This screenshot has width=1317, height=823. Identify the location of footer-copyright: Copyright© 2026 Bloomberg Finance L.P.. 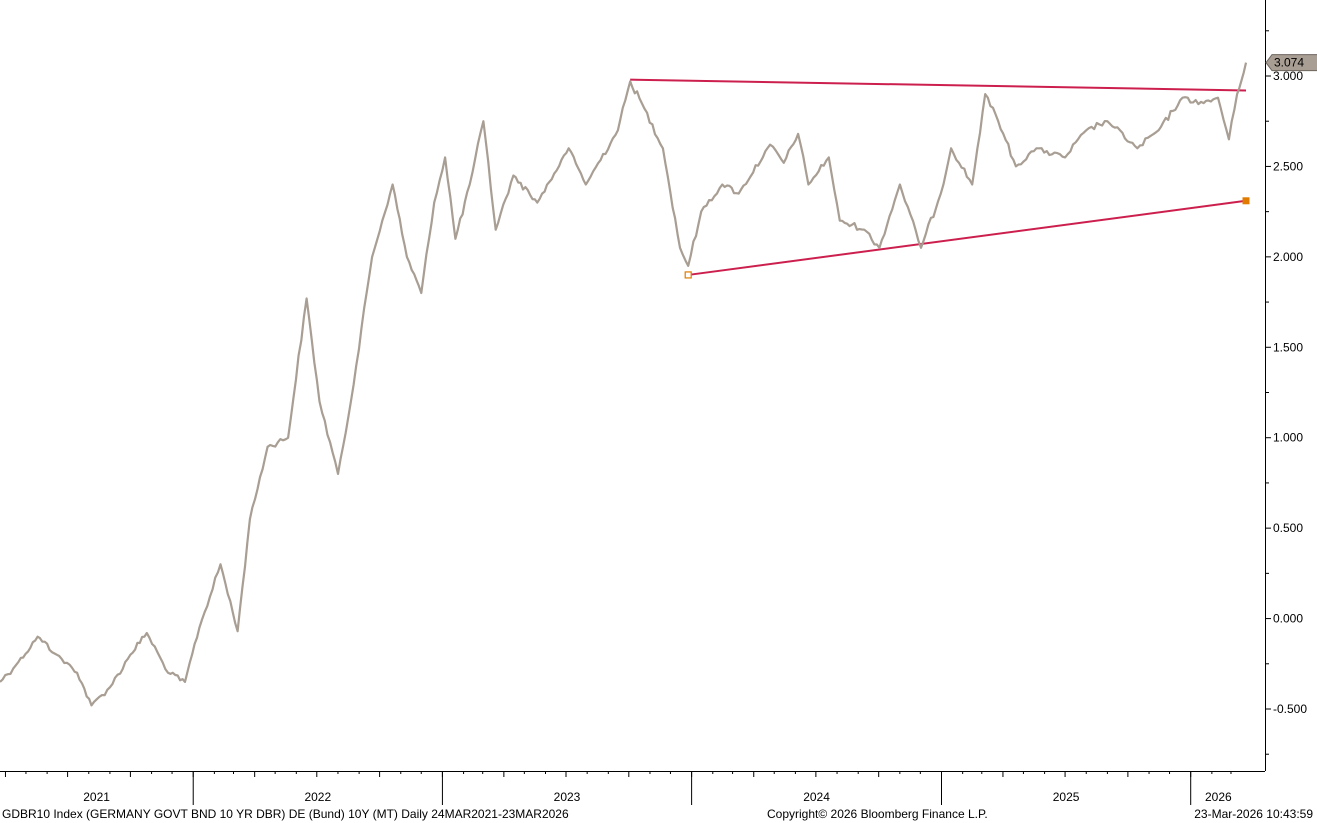
(877, 814).